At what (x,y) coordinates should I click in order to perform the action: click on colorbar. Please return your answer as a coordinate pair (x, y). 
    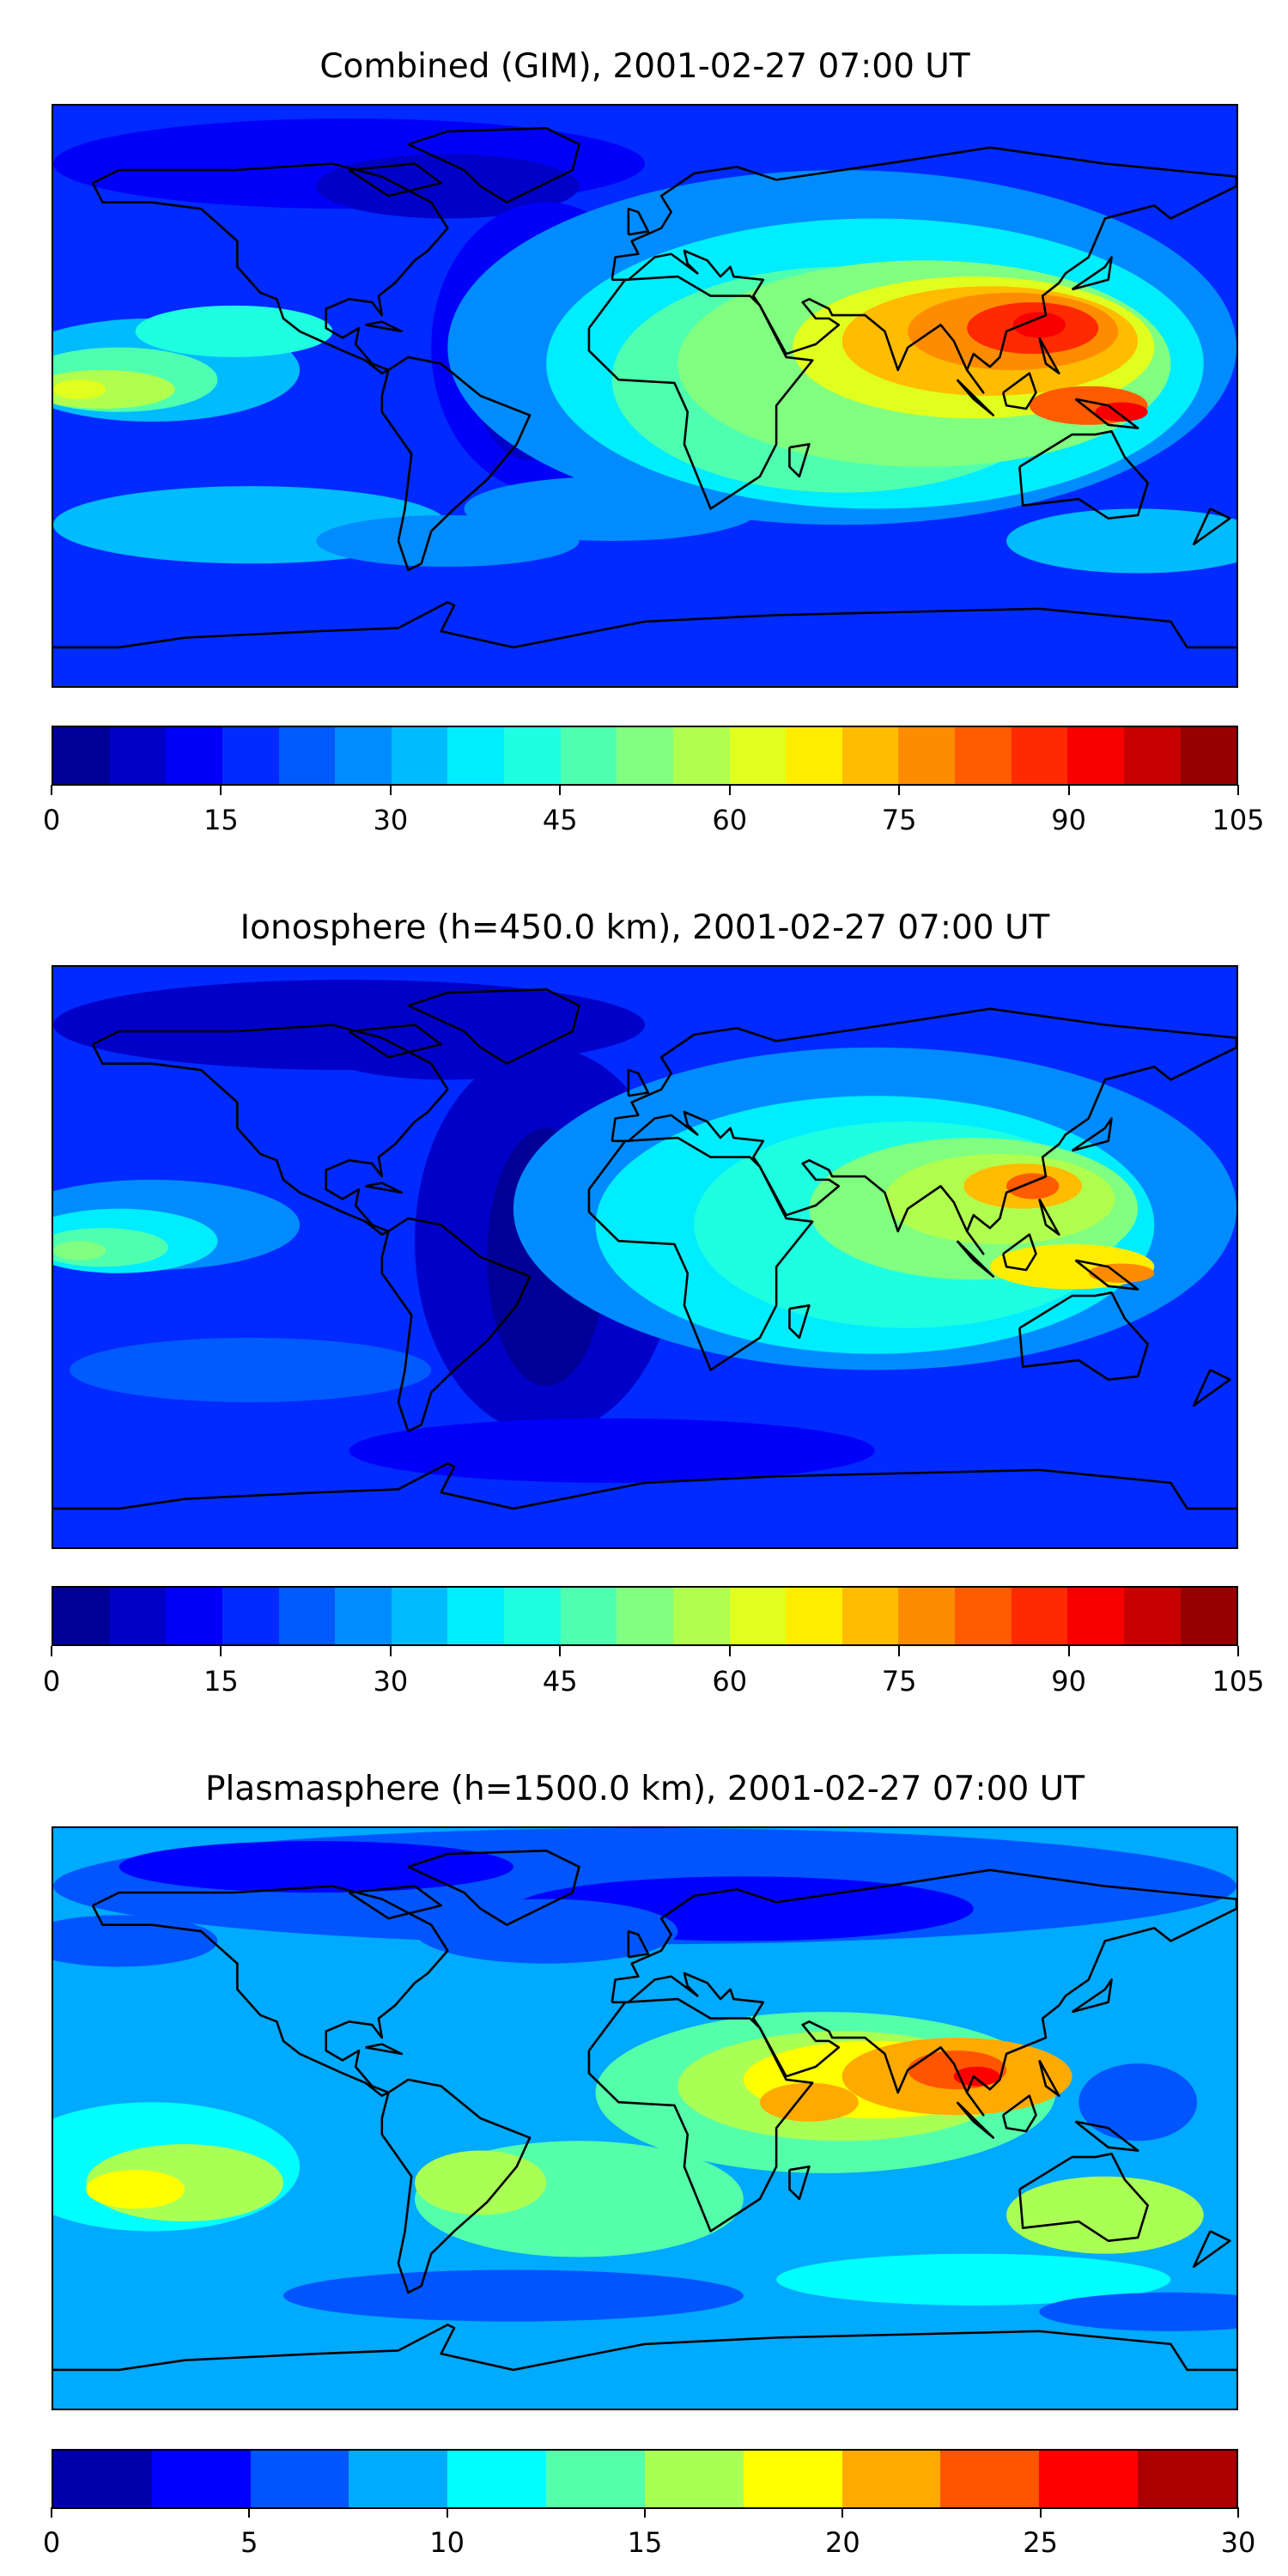
    Looking at the image, I should click on (645, 1616).